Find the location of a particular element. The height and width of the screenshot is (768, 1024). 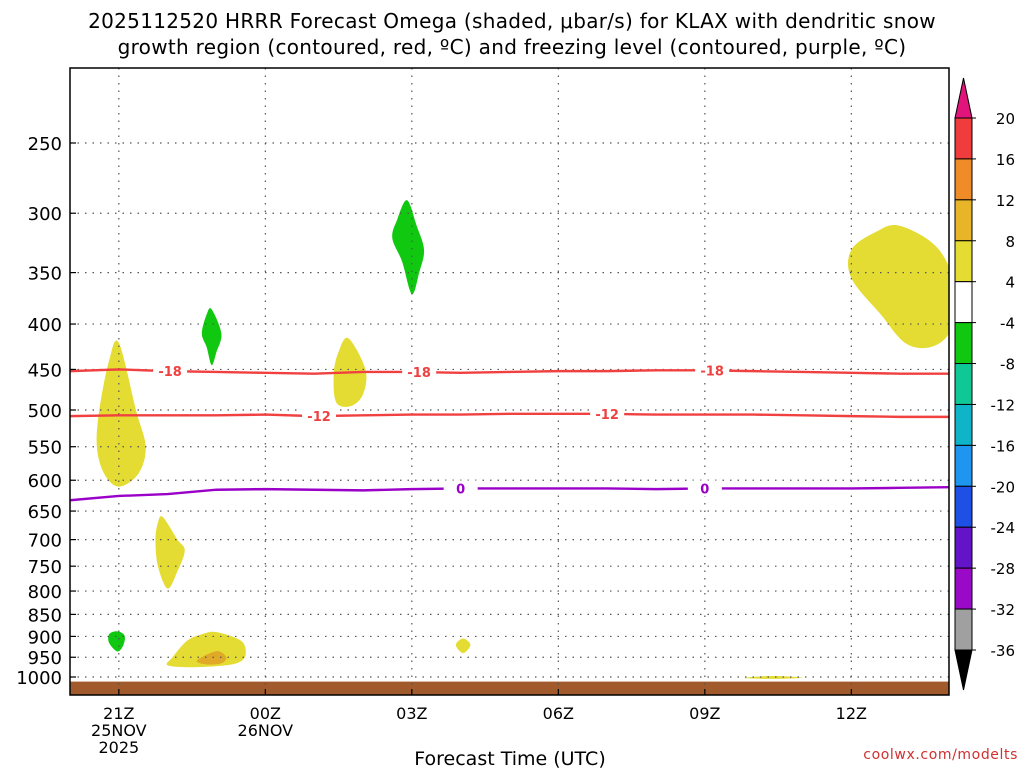

x-tick-label-12Z: 12Z is located at coordinates (851, 713).